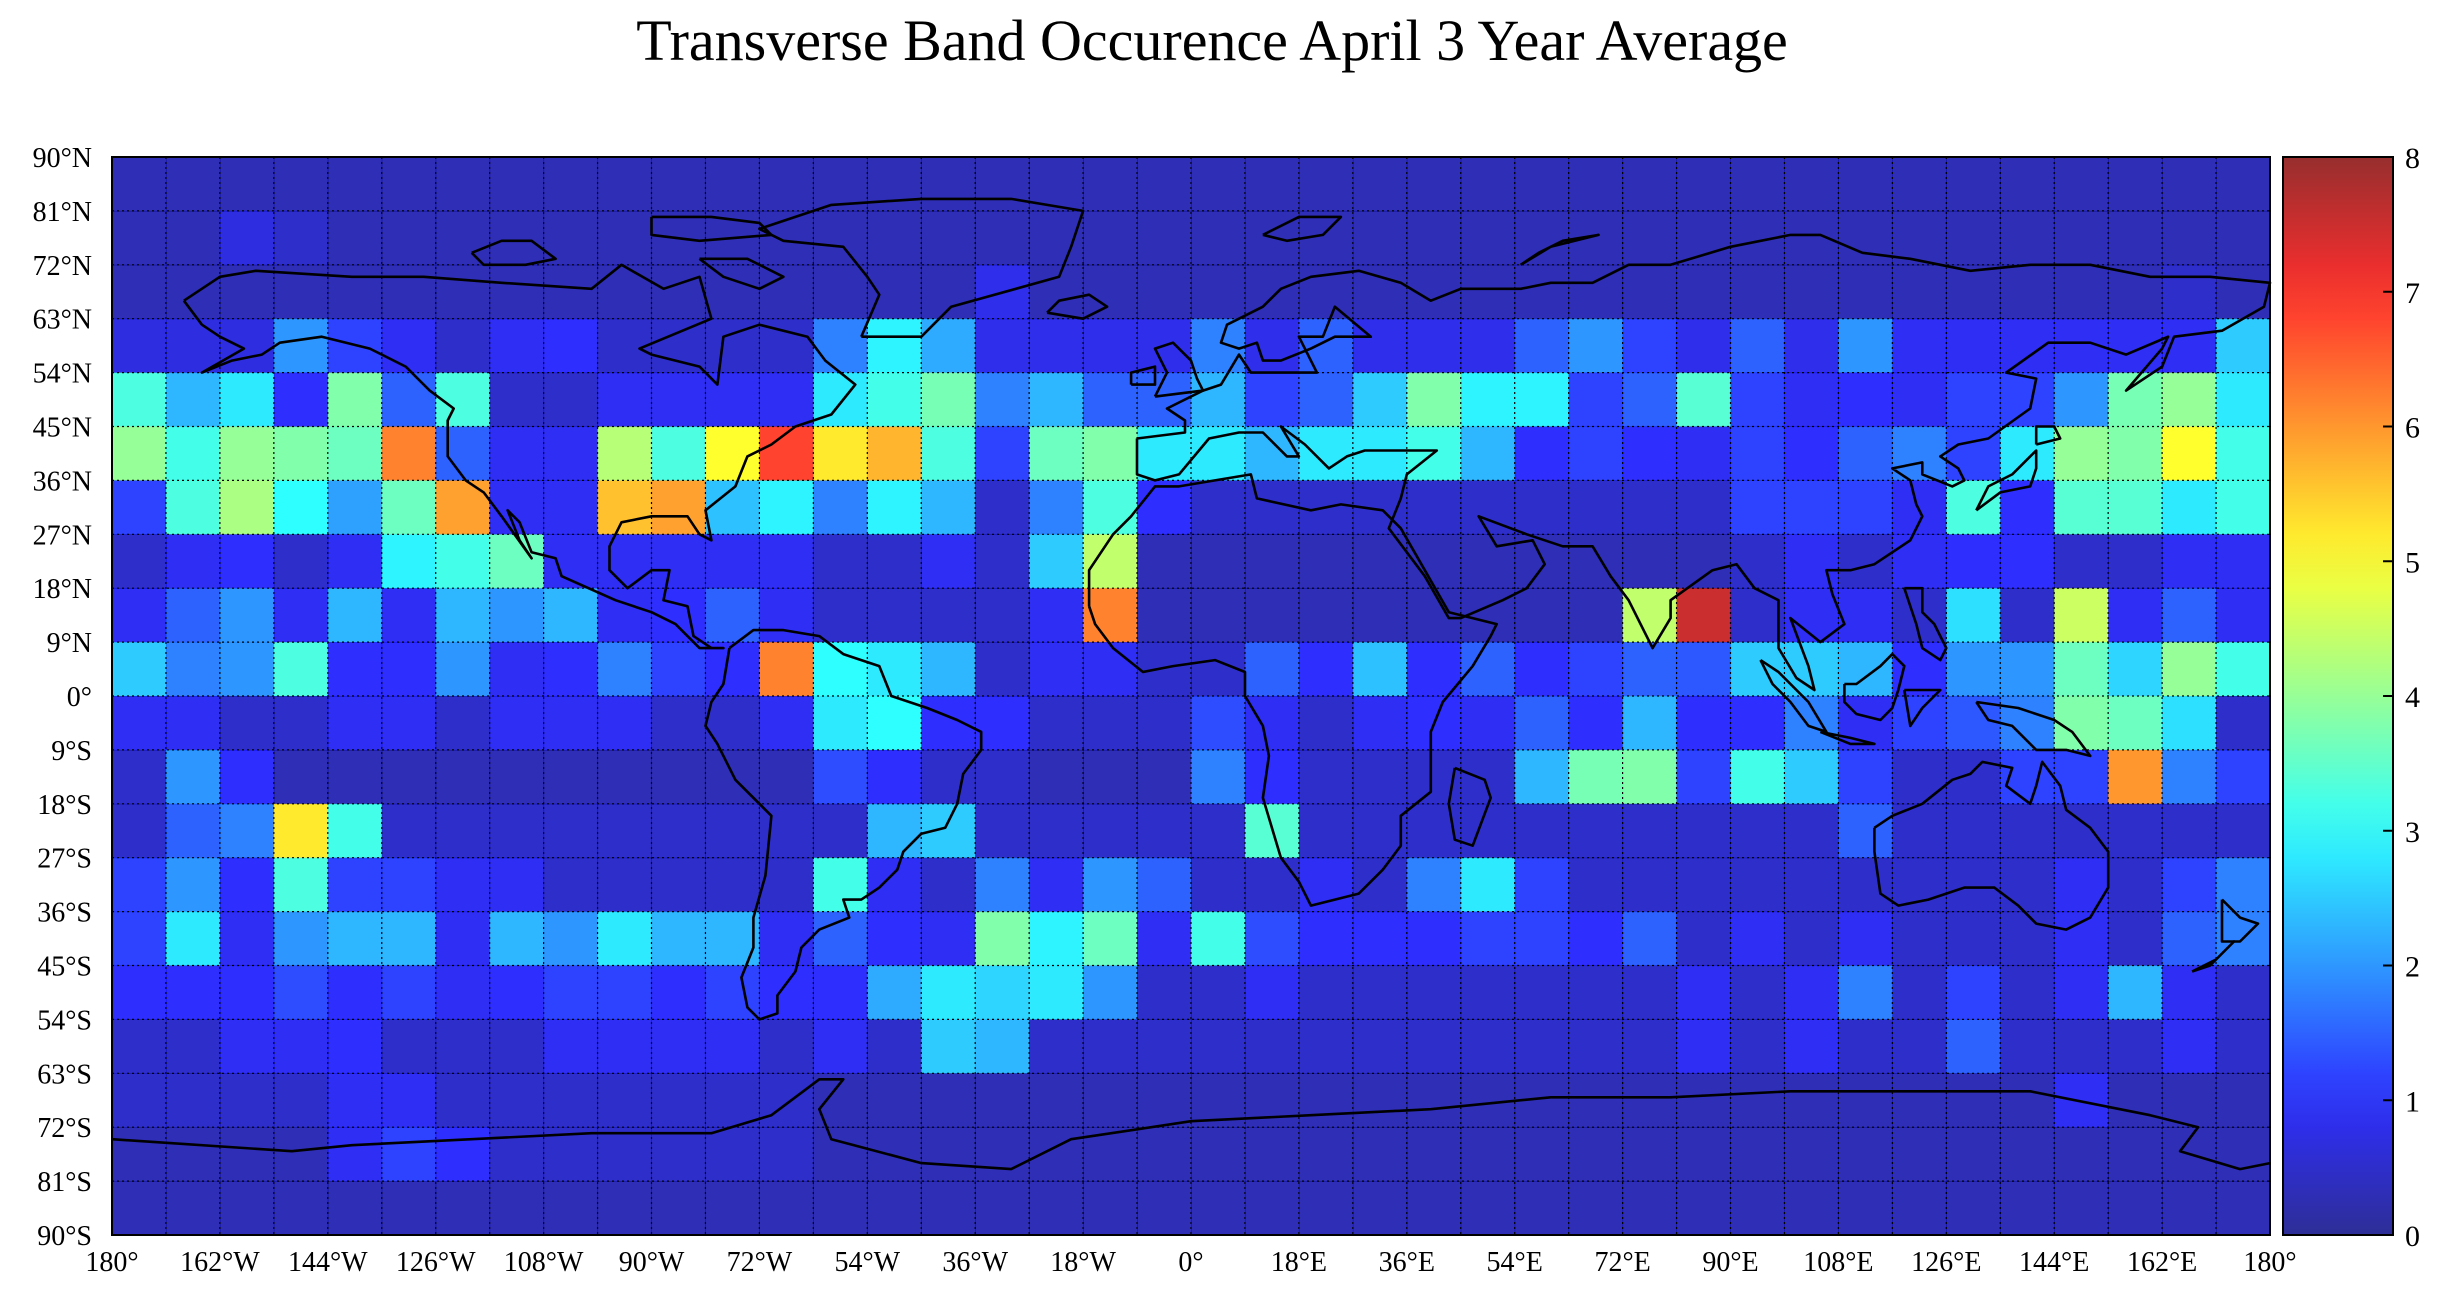 The height and width of the screenshot is (1309, 2445). I want to click on y-tick-label: 72°N, so click(62, 266).